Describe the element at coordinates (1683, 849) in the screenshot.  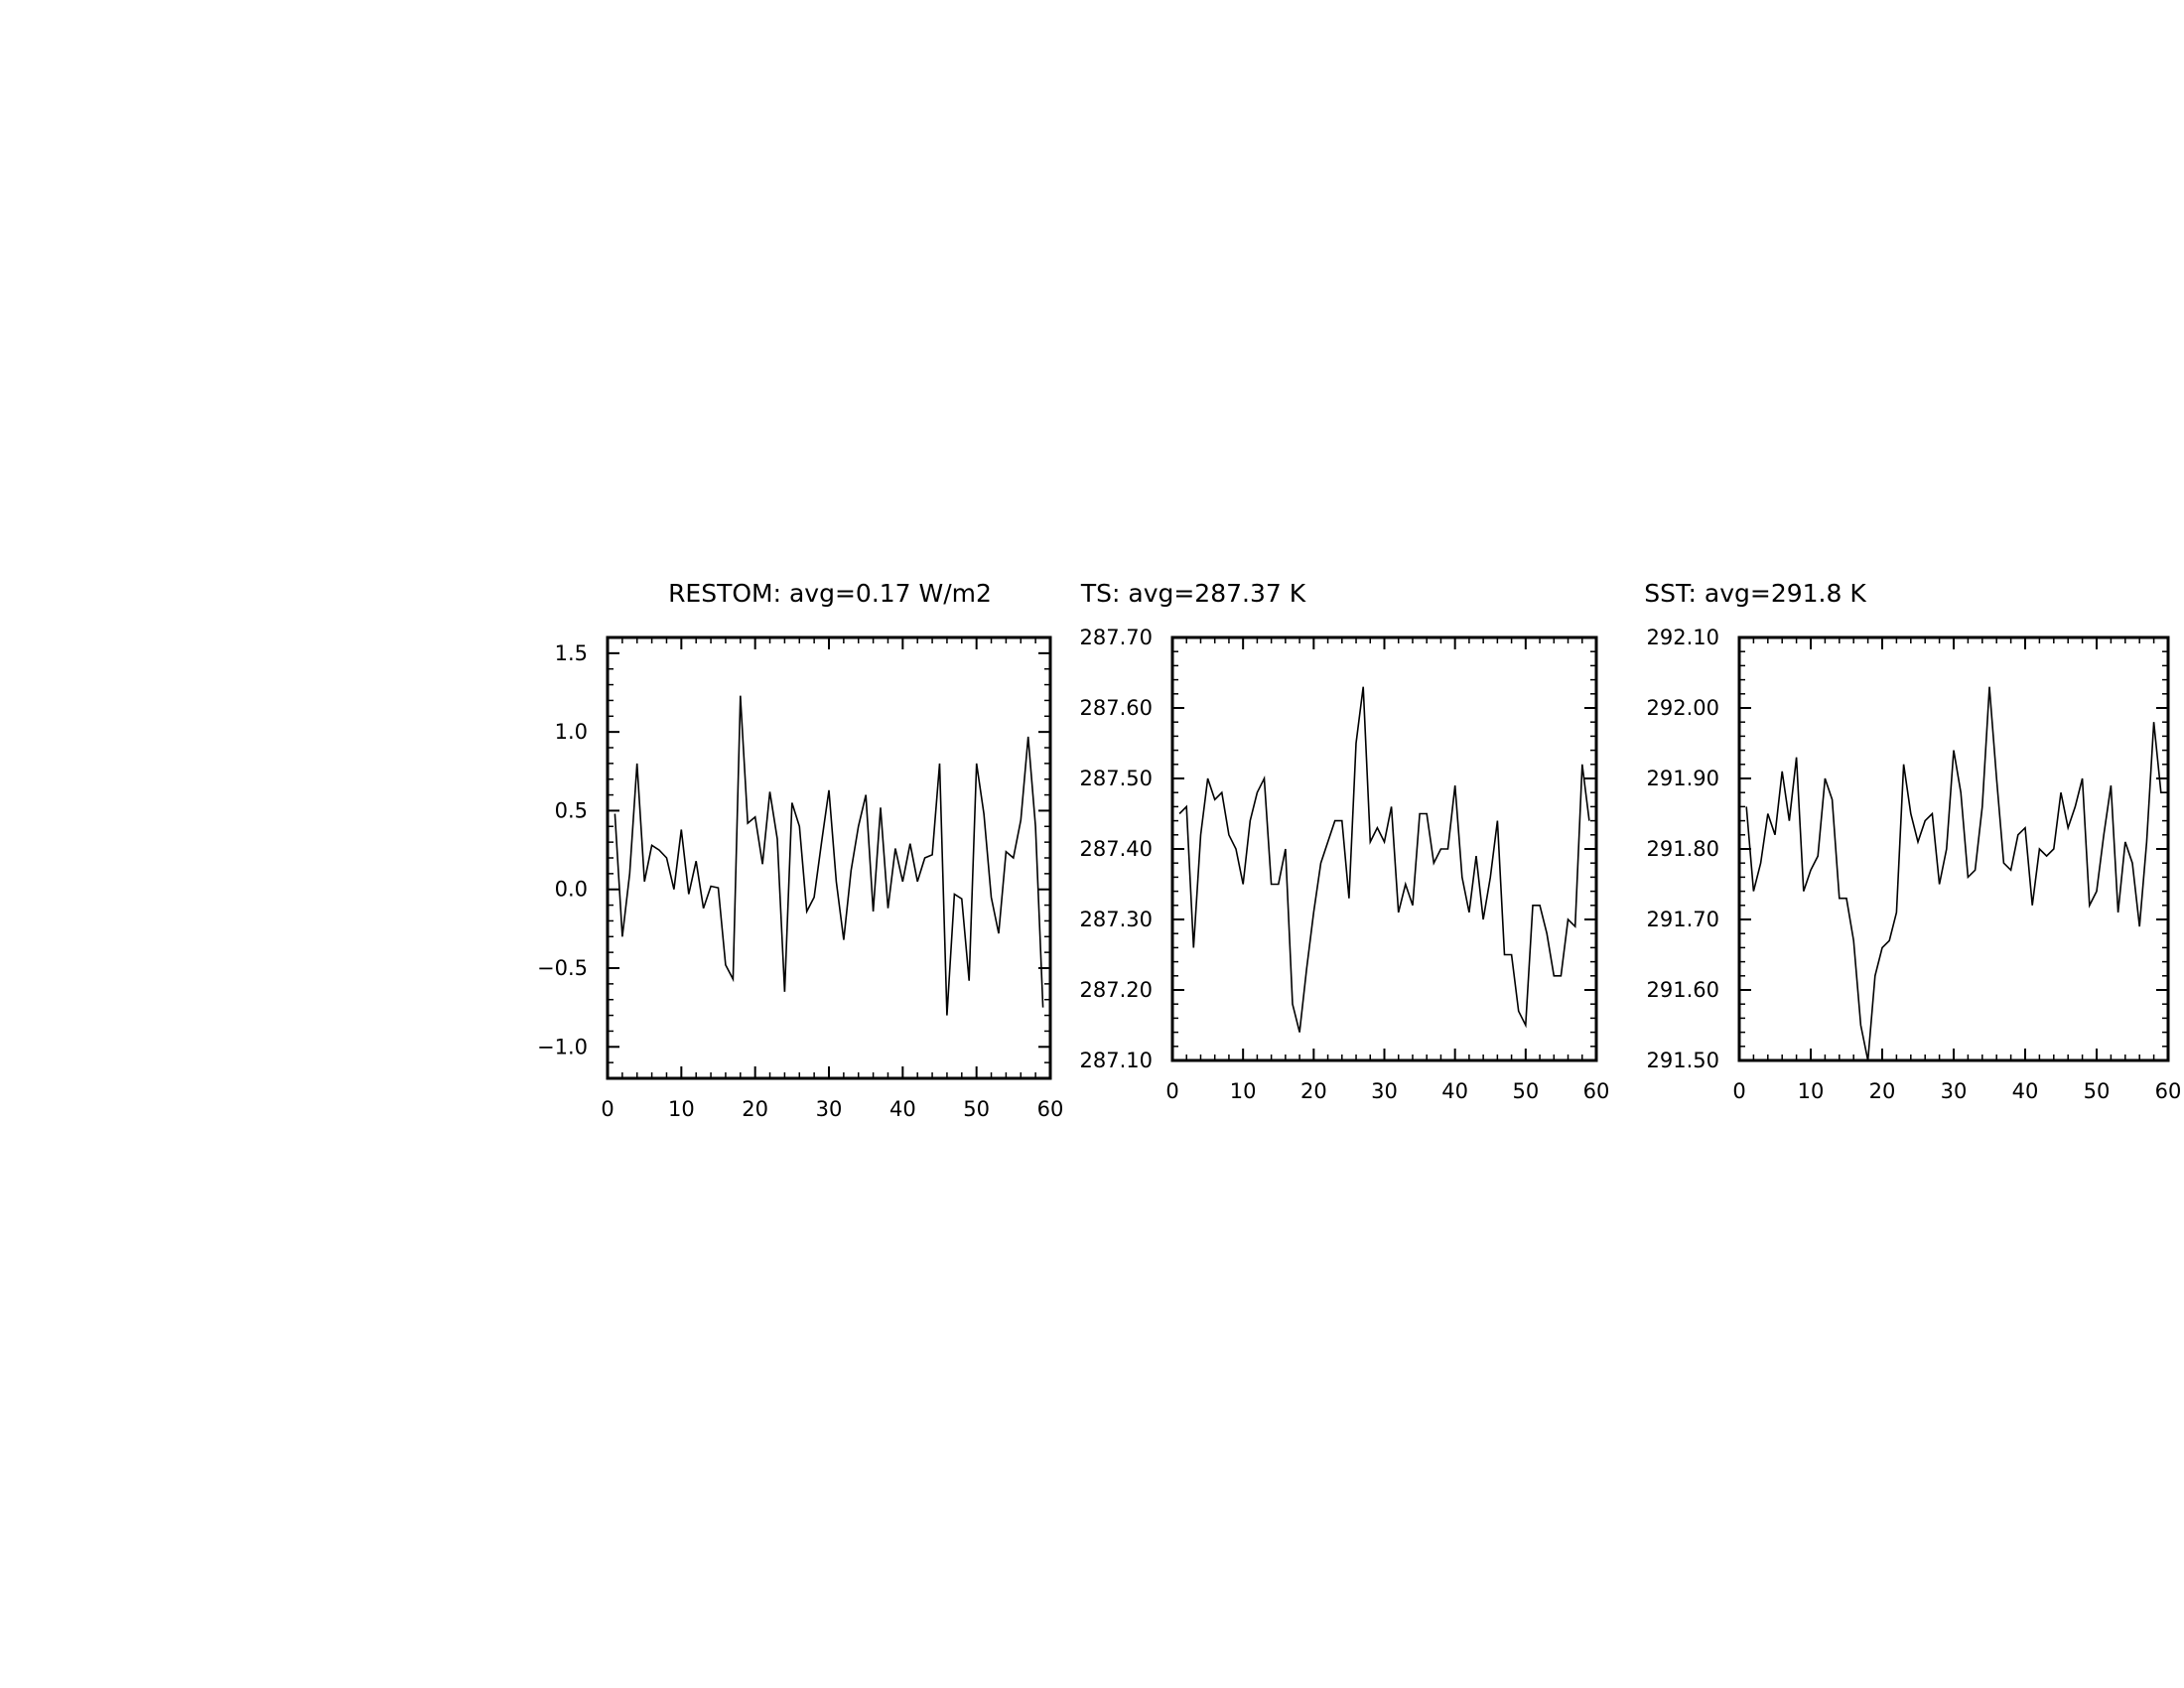
I see `sst-y-tick-label: 291.80` at that location.